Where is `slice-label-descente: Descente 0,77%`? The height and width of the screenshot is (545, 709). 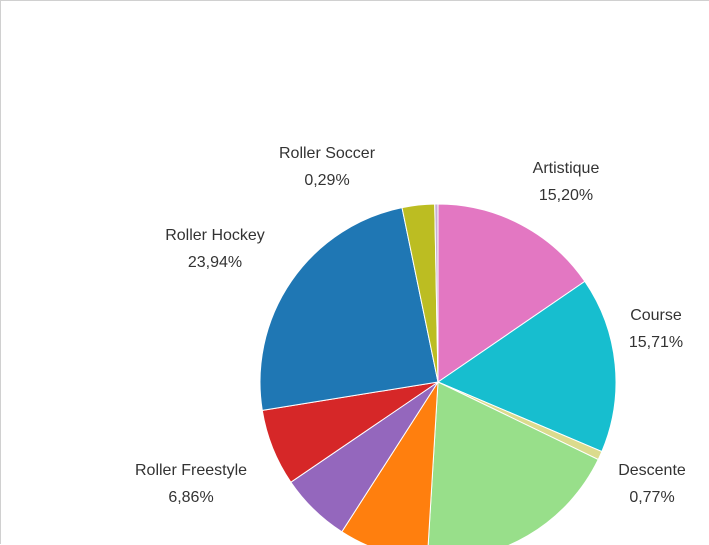
slice-label-descente: Descente 0,77% is located at coordinates (652, 484).